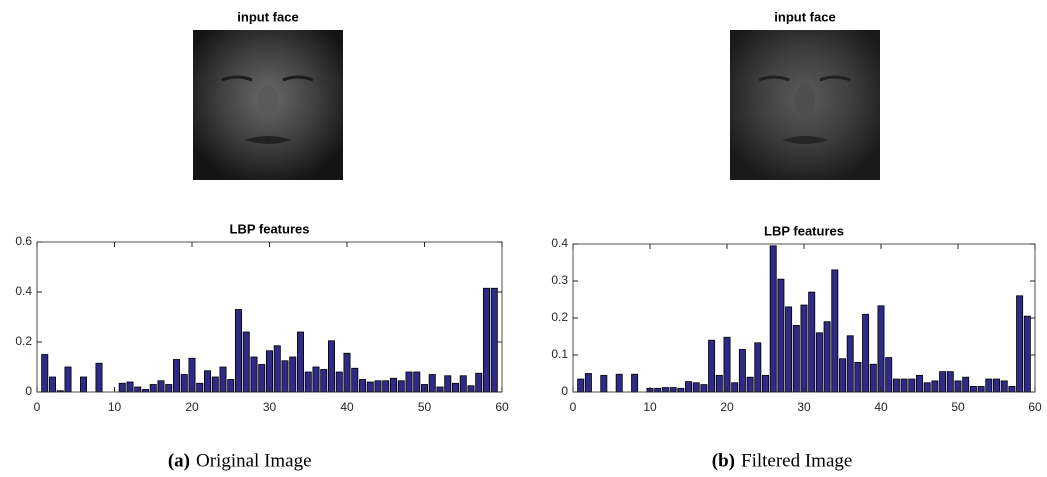 The image size is (1047, 477). What do you see at coordinates (502, 407) in the screenshot?
I see `x-tick-label: 60` at bounding box center [502, 407].